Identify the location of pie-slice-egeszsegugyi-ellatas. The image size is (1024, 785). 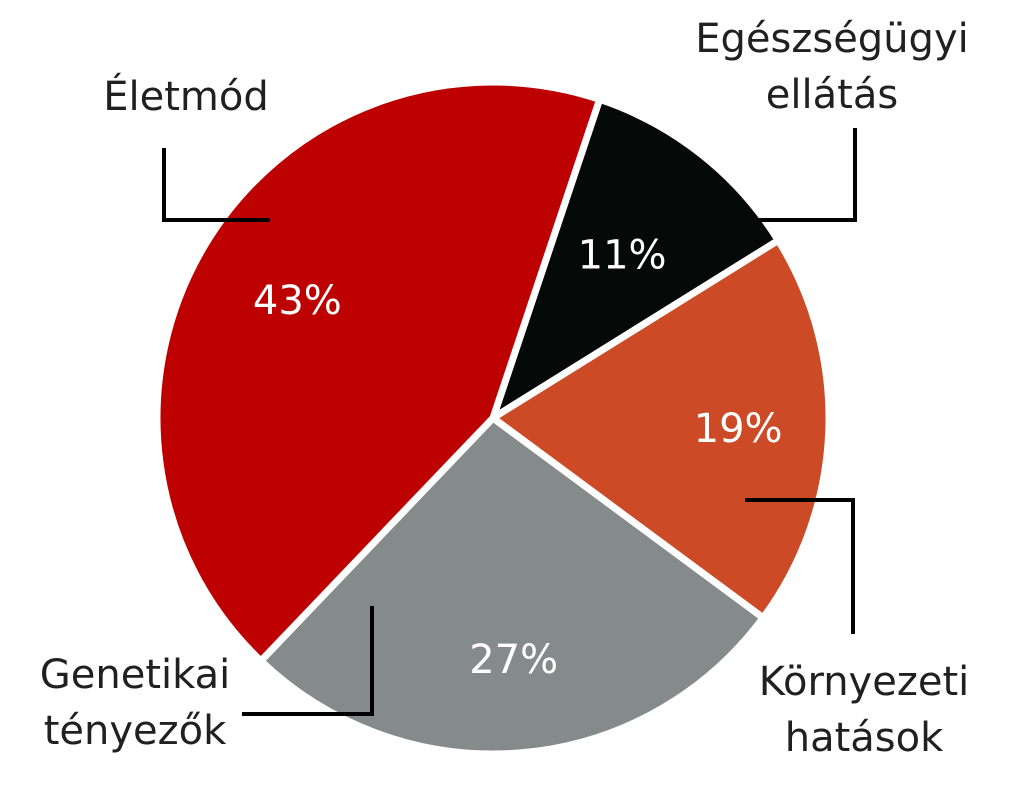
(635, 258).